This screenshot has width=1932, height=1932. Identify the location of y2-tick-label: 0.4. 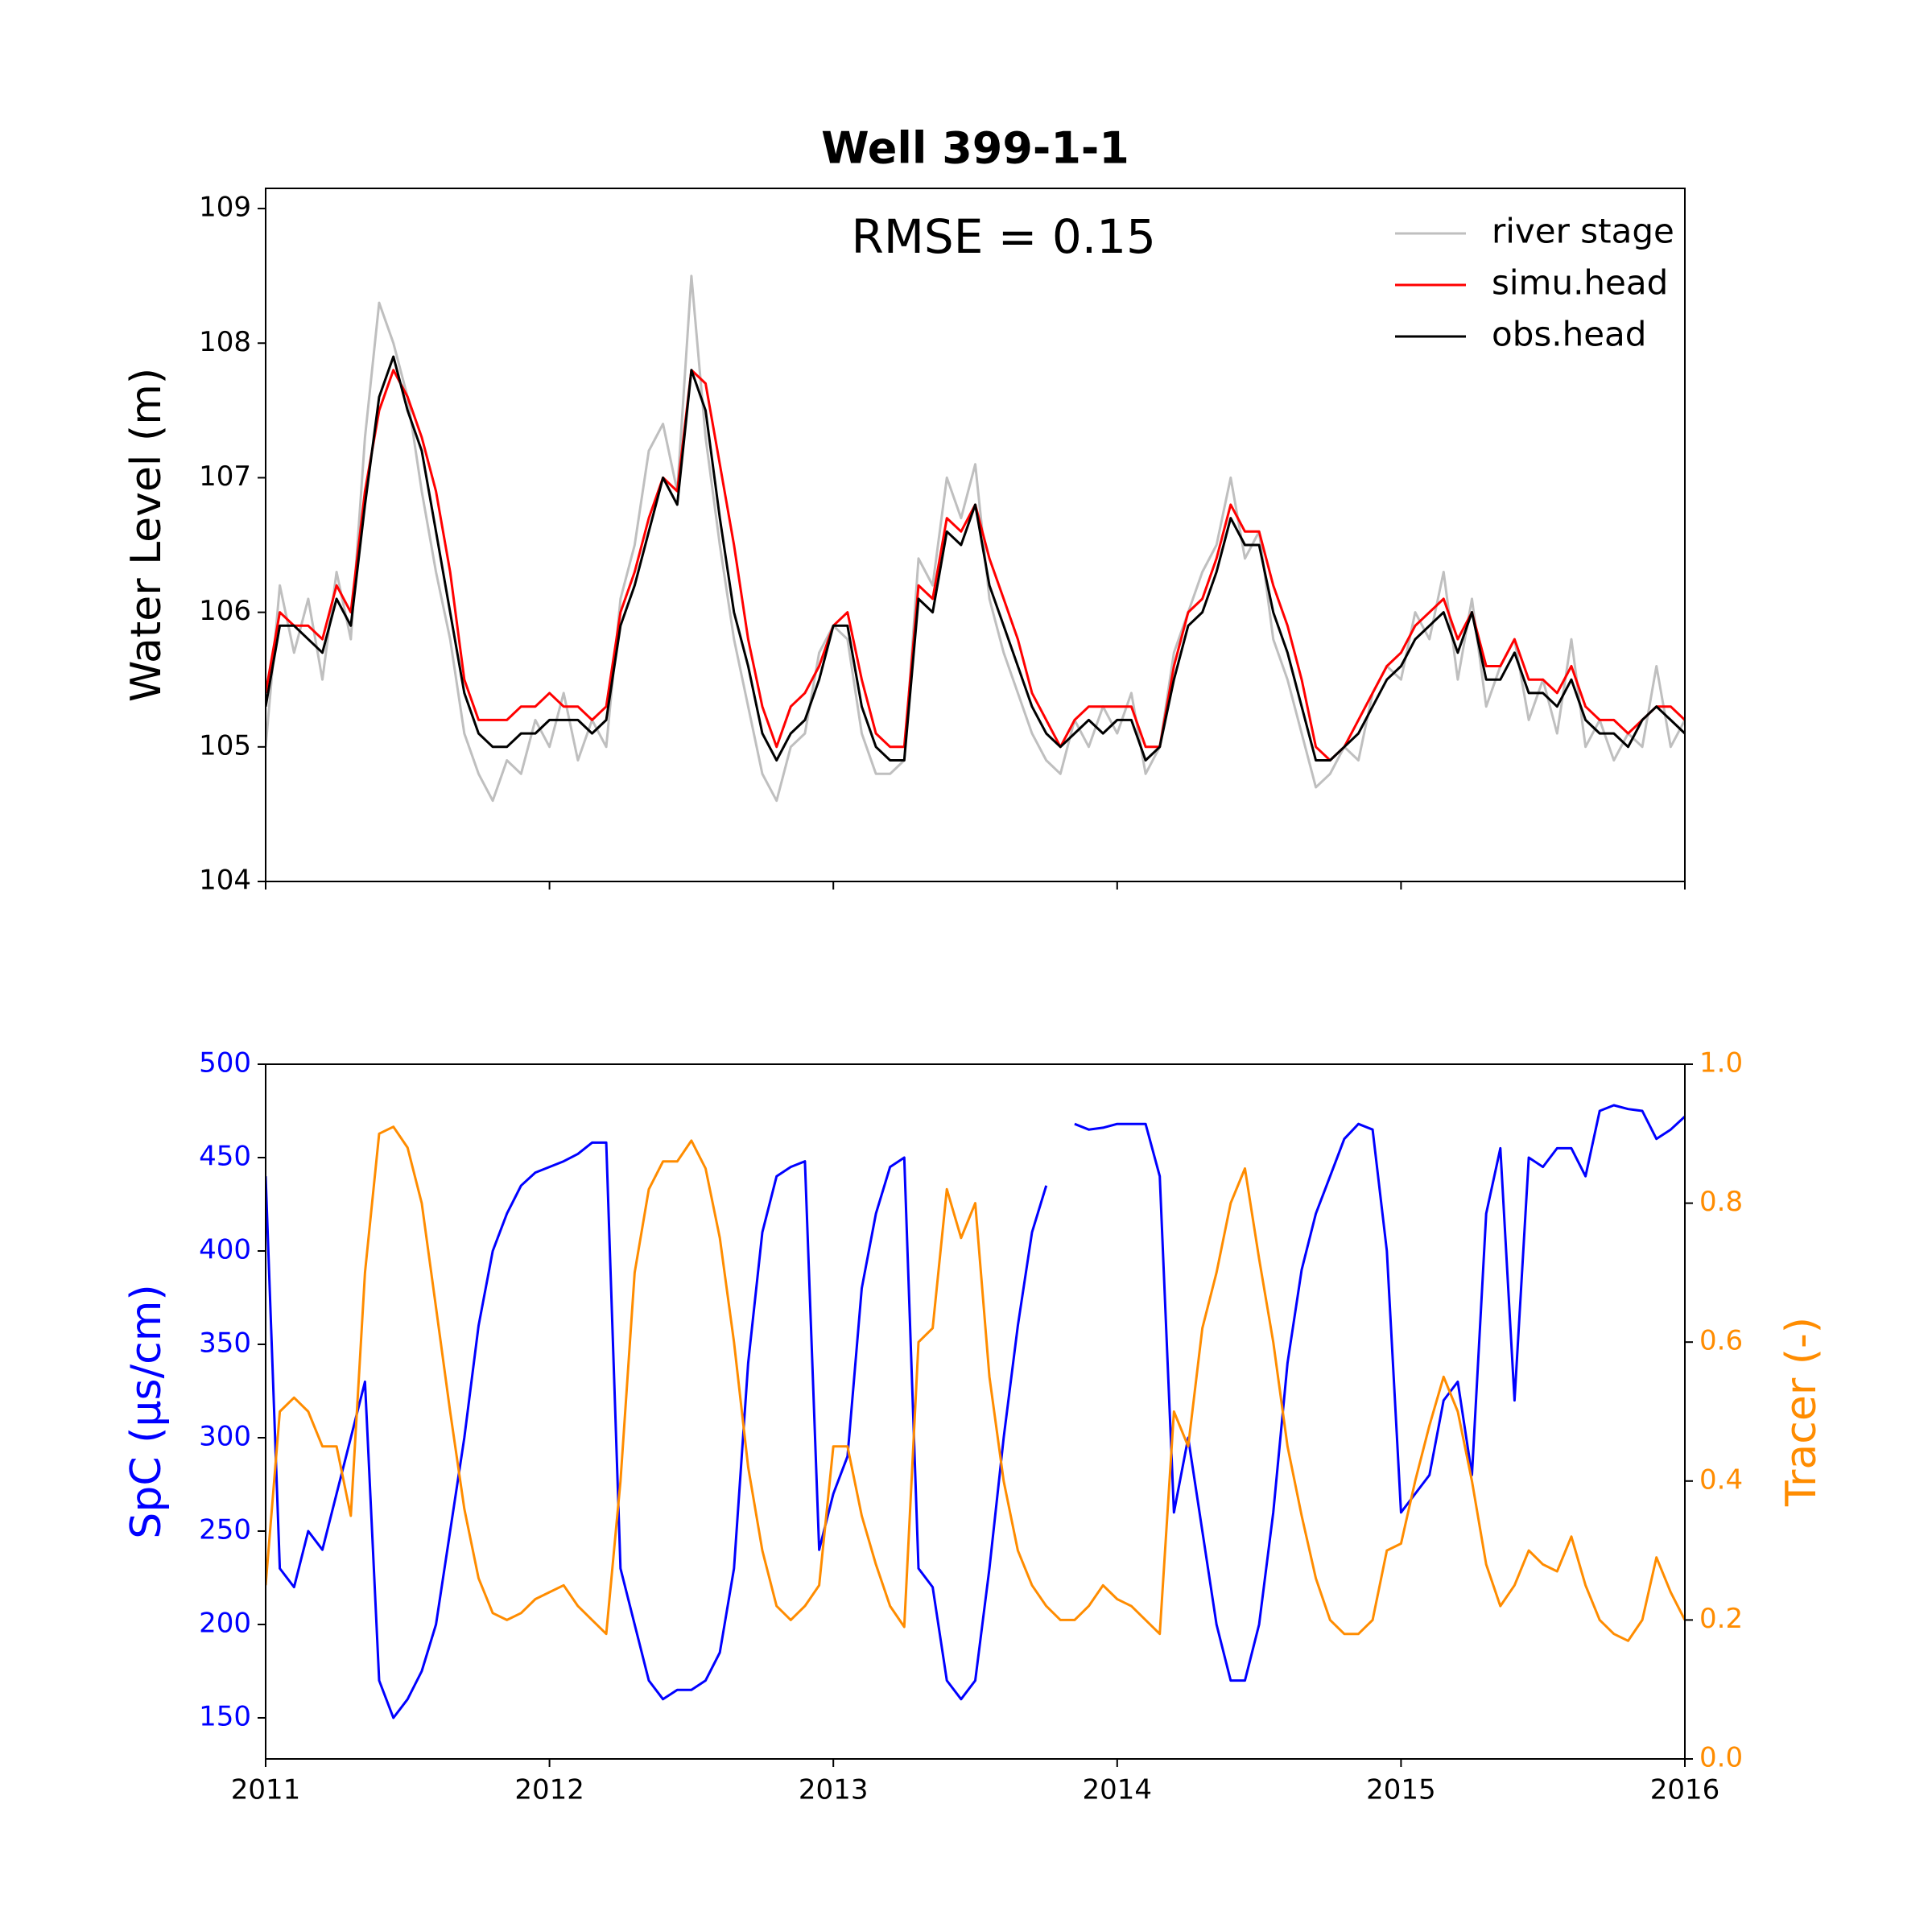
(1721, 1479).